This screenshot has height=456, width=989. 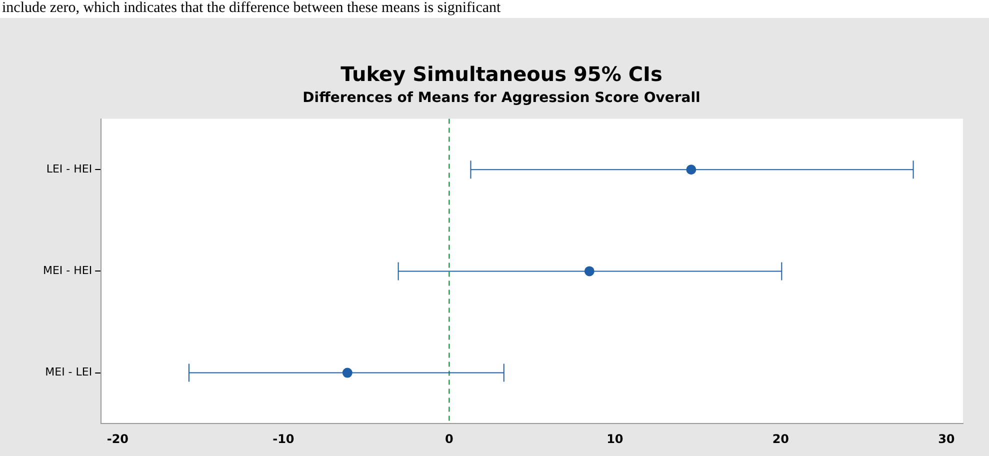 What do you see at coordinates (615, 439) in the screenshot?
I see `x-tick-label: 10` at bounding box center [615, 439].